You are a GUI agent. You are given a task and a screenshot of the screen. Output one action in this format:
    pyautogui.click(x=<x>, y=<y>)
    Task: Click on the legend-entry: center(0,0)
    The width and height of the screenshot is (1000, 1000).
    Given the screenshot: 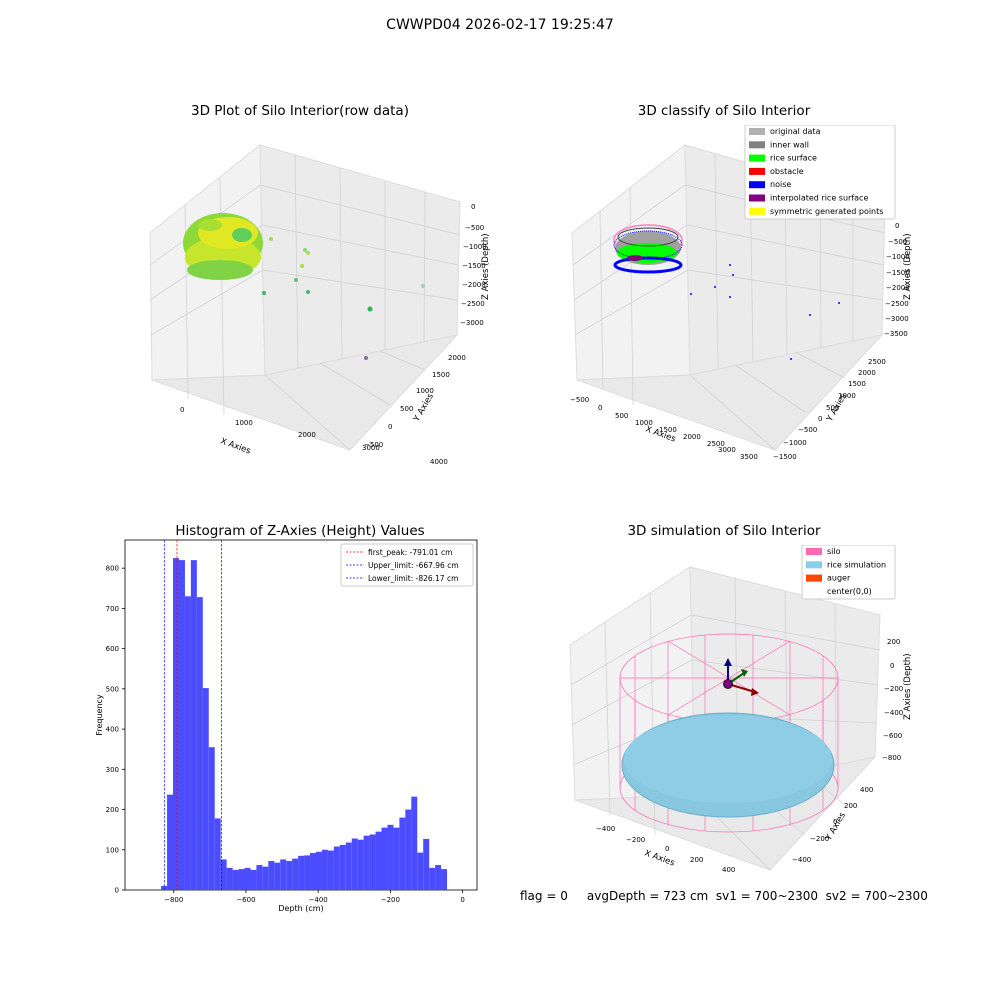 What is the action you would take?
    pyautogui.click(x=849, y=591)
    